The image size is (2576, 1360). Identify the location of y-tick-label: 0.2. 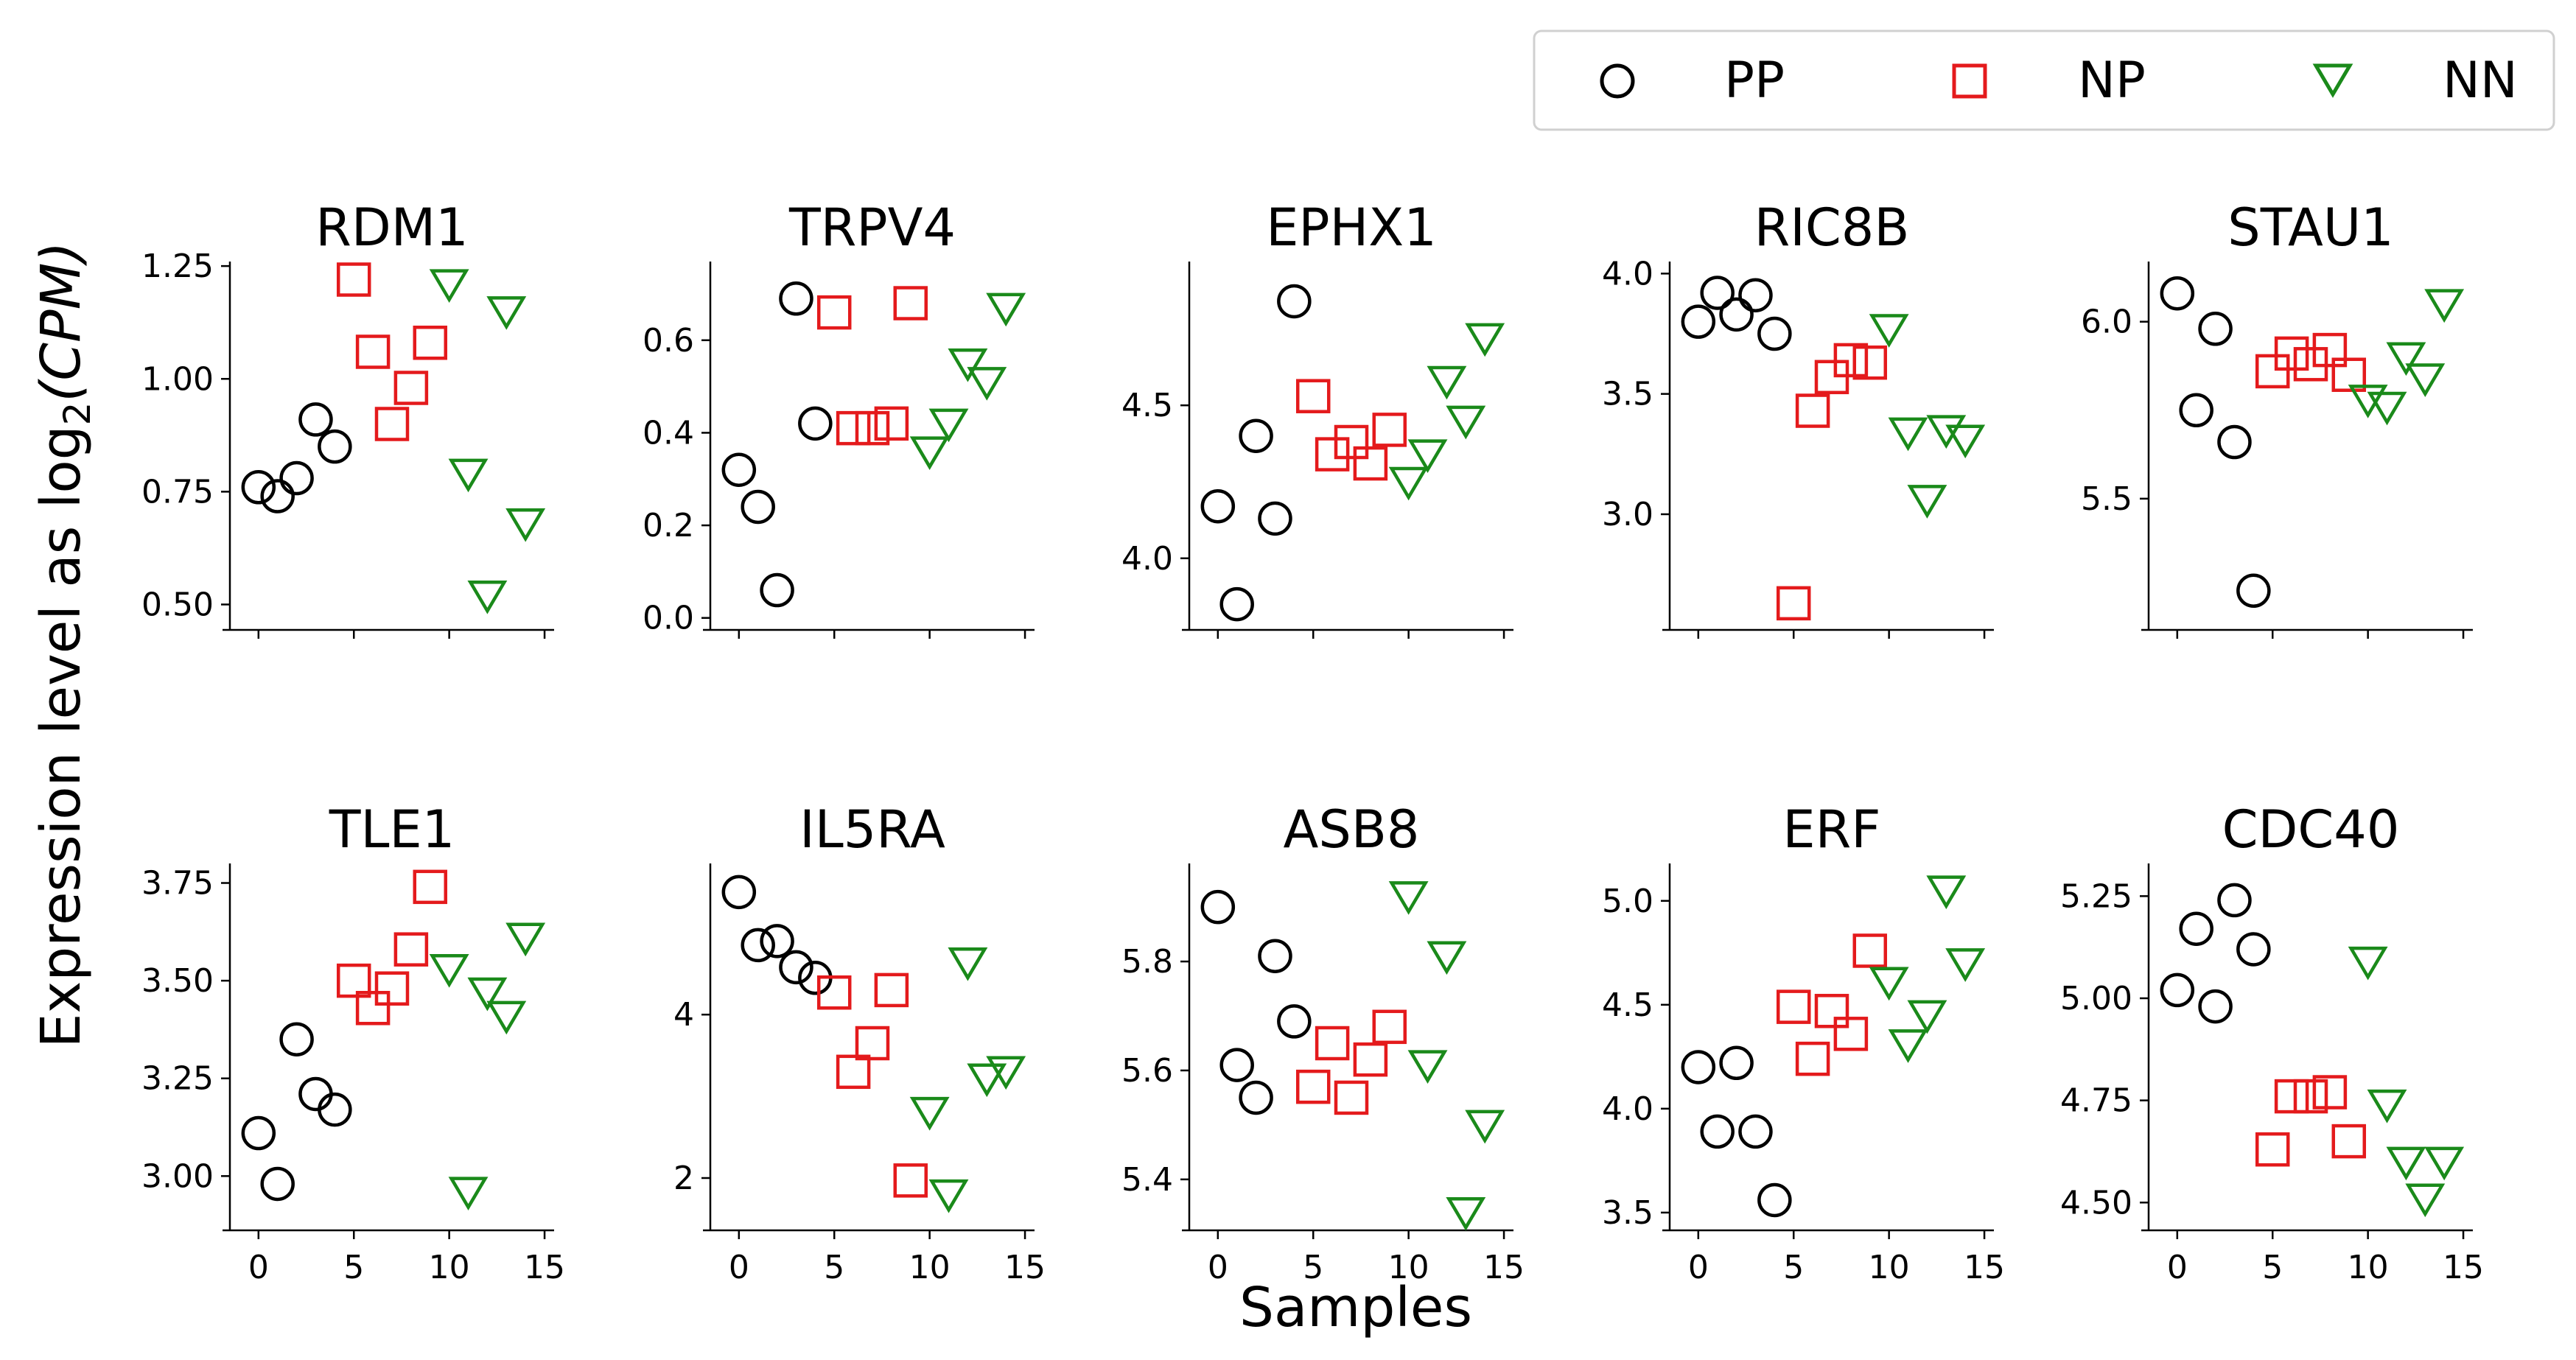
(668, 525).